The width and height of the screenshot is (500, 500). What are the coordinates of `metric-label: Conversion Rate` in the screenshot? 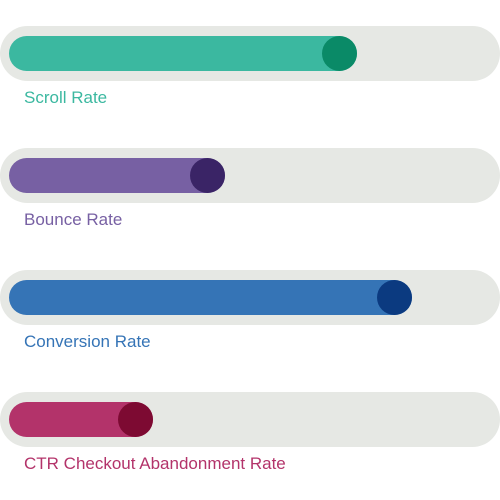 It's located at (87, 341).